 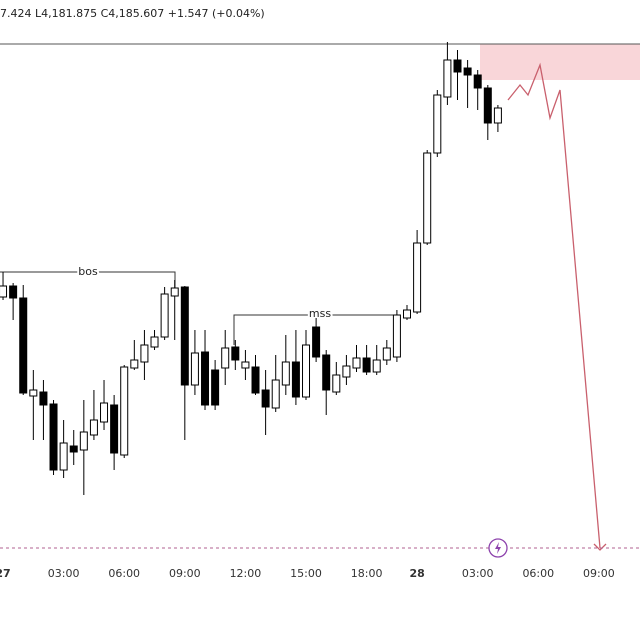 What do you see at coordinates (367, 573) in the screenshot?
I see `x-tick-label: 18:00` at bounding box center [367, 573].